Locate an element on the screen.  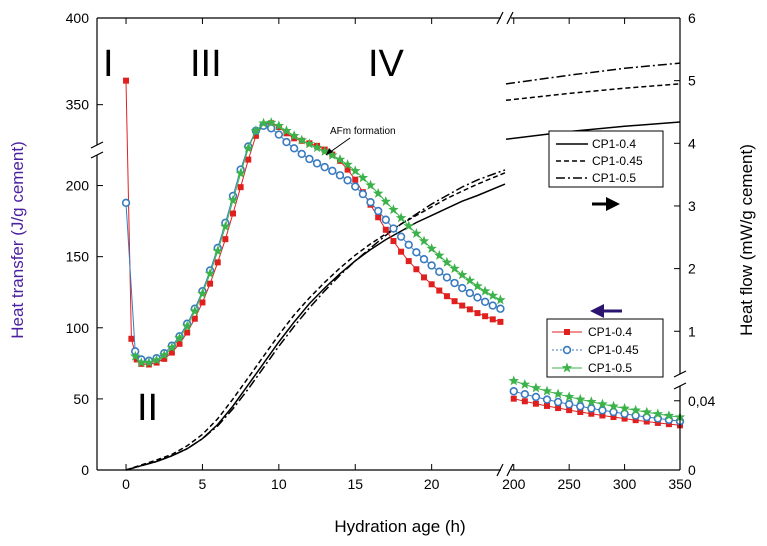
heat-flow-late-line-CP1-0.4 is located at coordinates (597, 412).